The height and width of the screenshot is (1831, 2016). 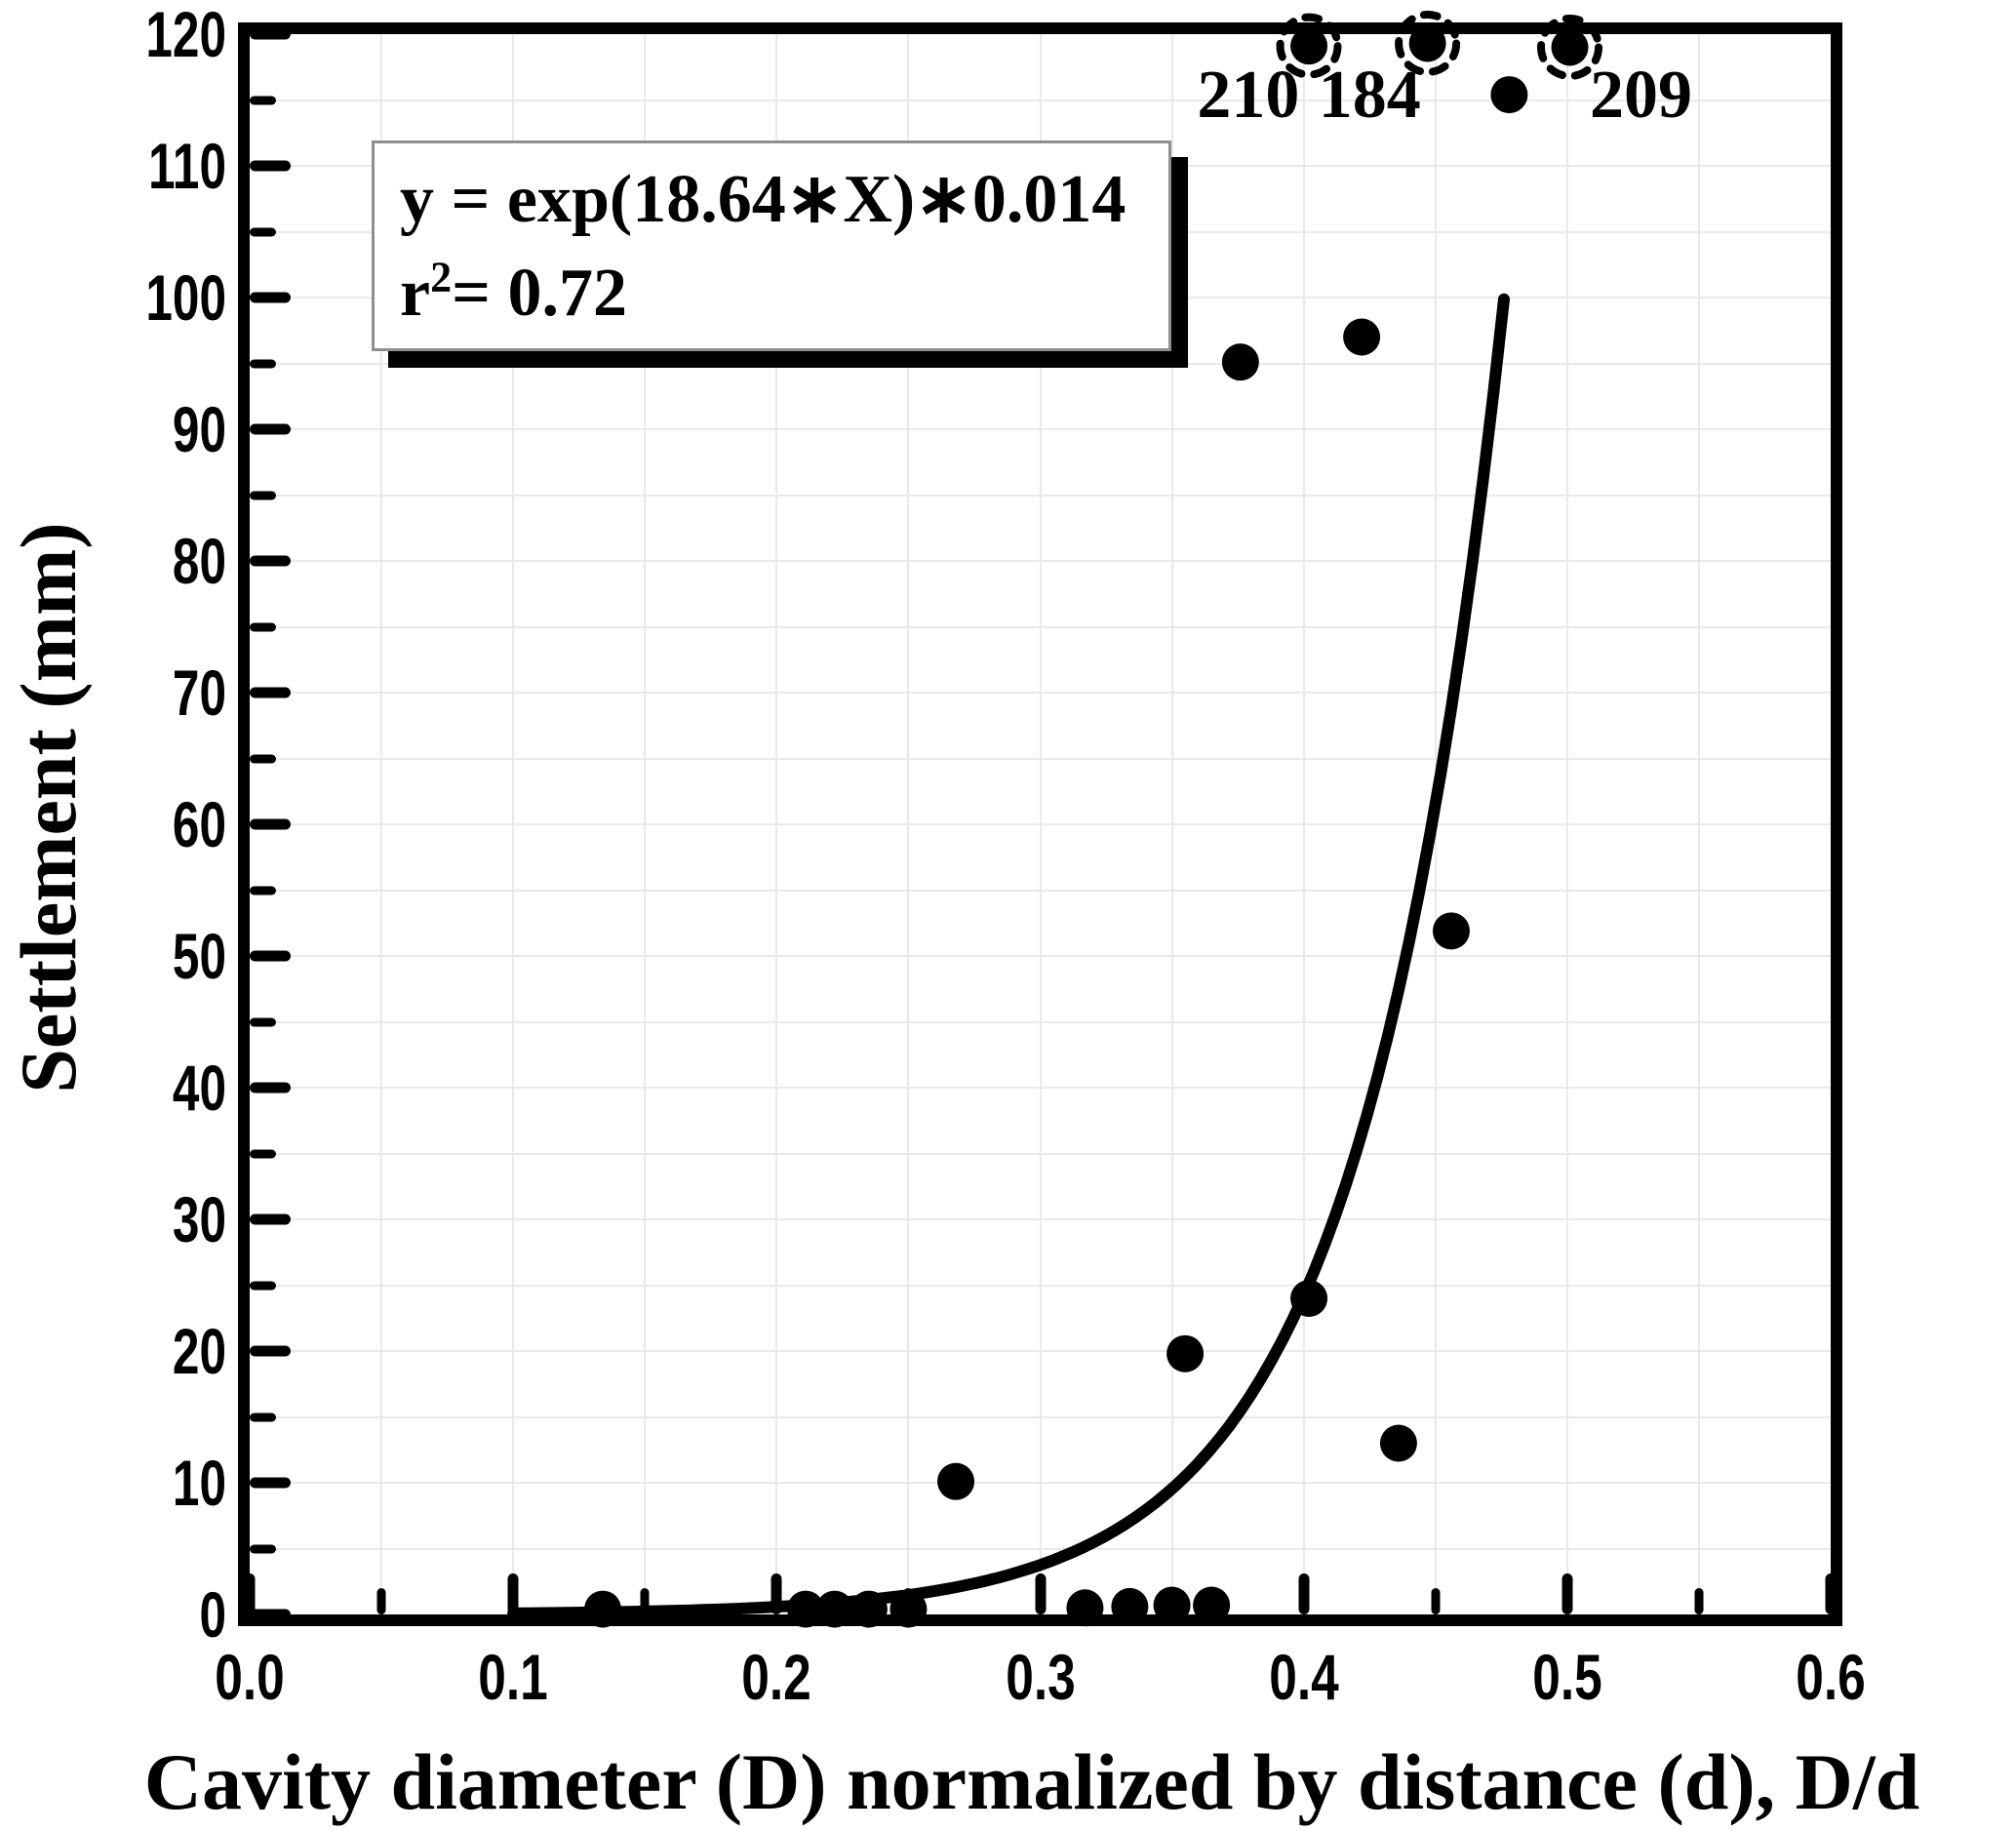 I want to click on y-tick-label: 20, so click(x=199, y=1351).